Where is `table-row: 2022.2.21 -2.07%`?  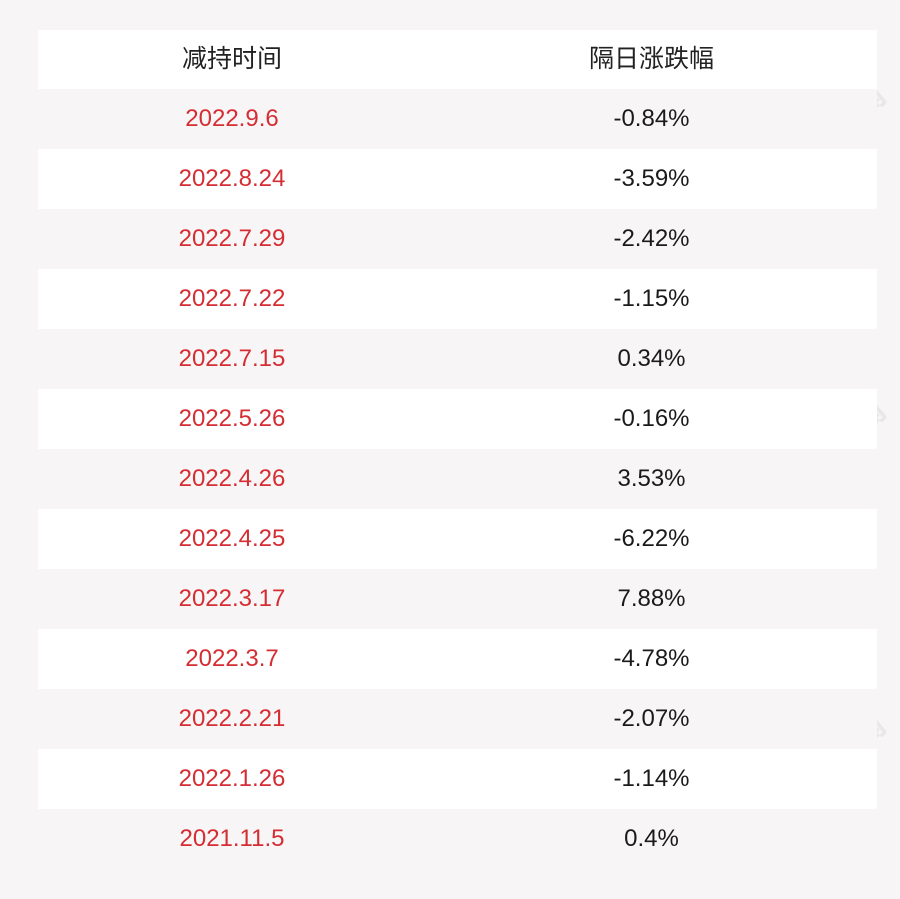 table-row: 2022.2.21 -2.07% is located at coordinates (457, 719).